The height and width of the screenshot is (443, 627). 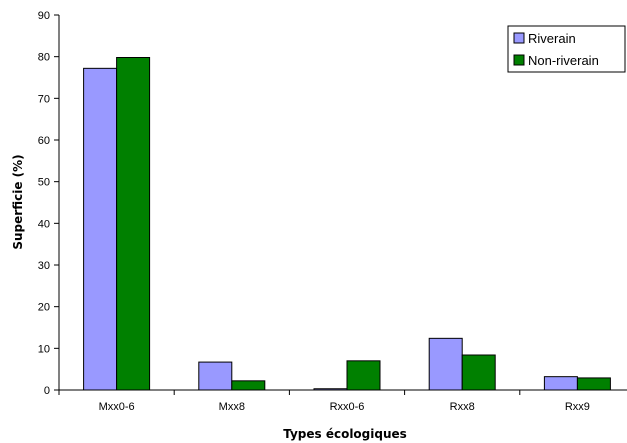 I want to click on bar-riverain-rxx9, so click(x=560, y=383).